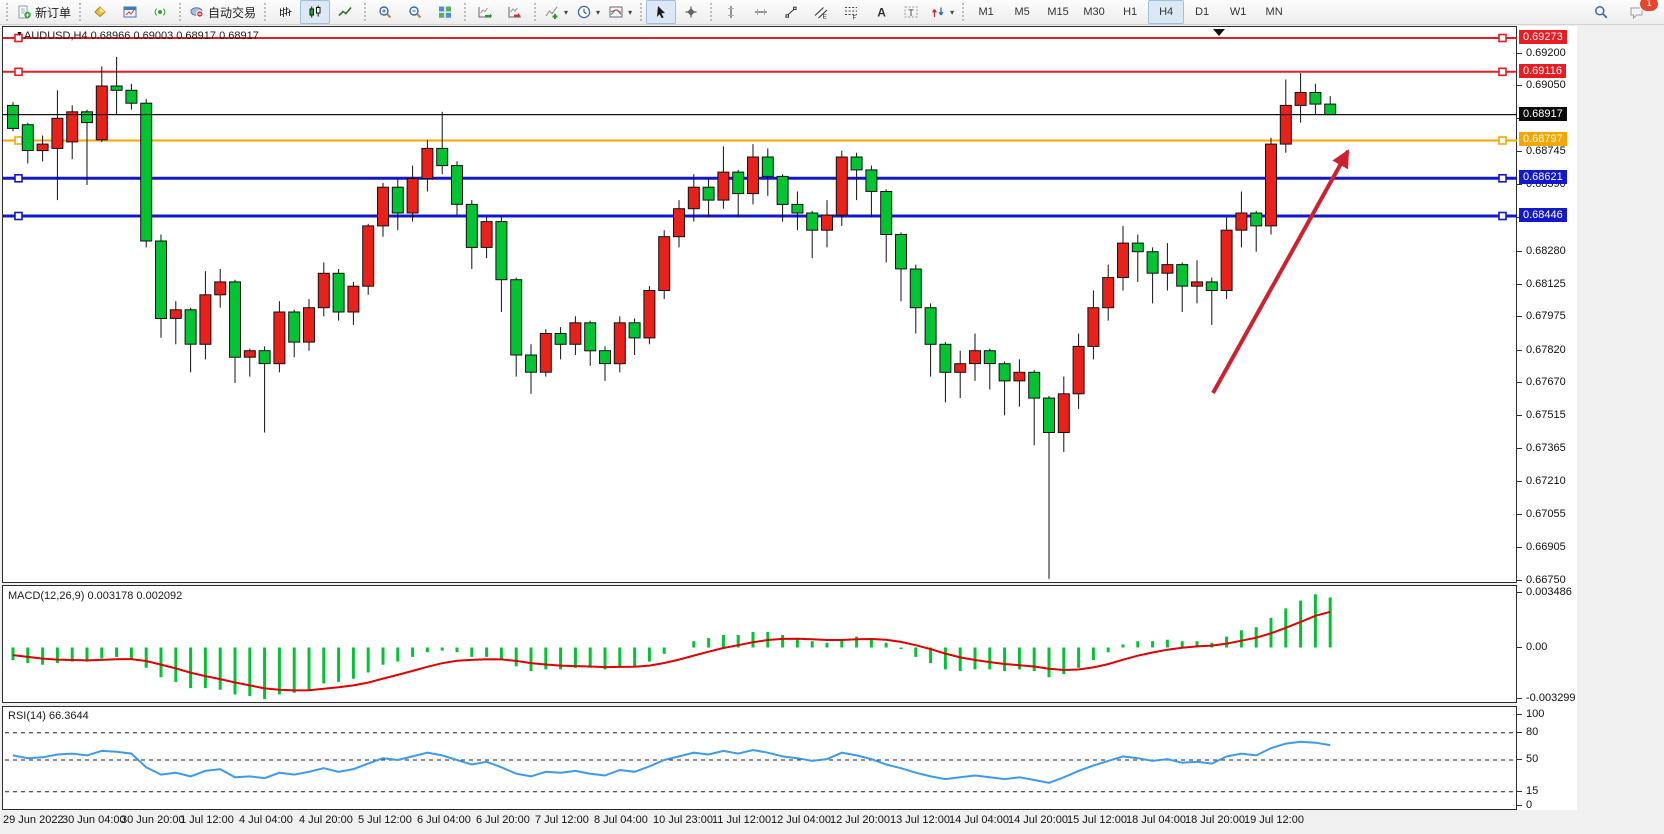 This screenshot has height=834, width=1664. Describe the element at coordinates (851, 12) in the screenshot. I see `fibonacci-tool-button: F` at that location.